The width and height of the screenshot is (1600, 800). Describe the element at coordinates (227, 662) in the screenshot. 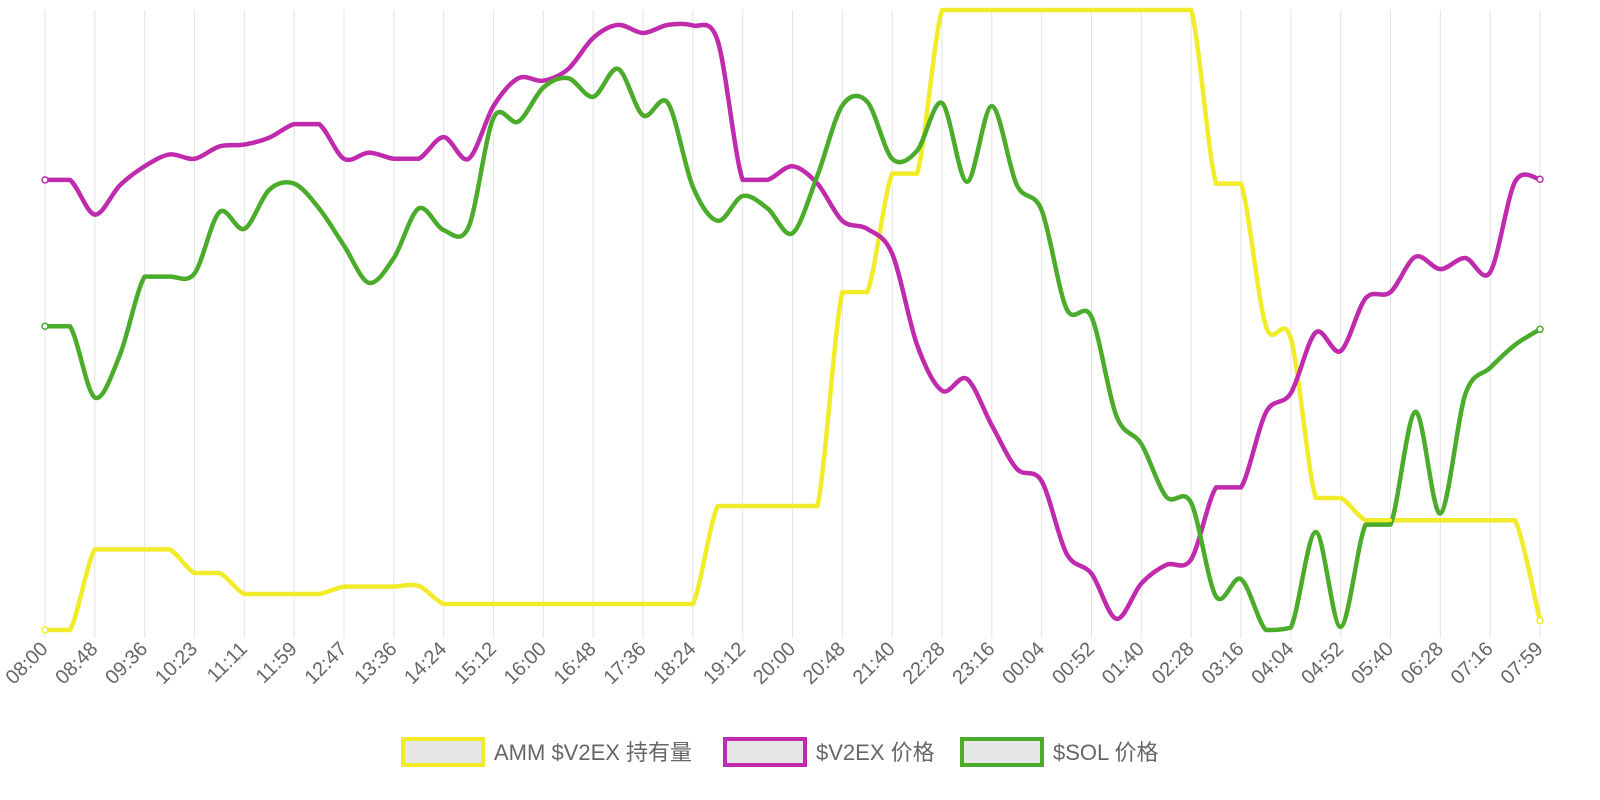

I see `x-tick-label: 11:11` at that location.